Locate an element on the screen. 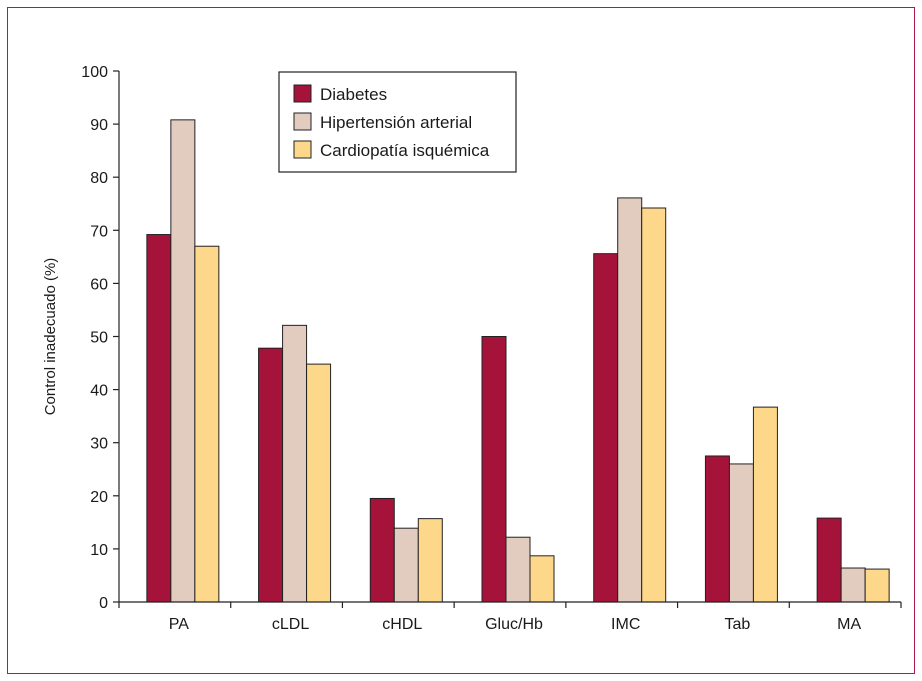  y-tick-label: 10 is located at coordinates (99, 550).